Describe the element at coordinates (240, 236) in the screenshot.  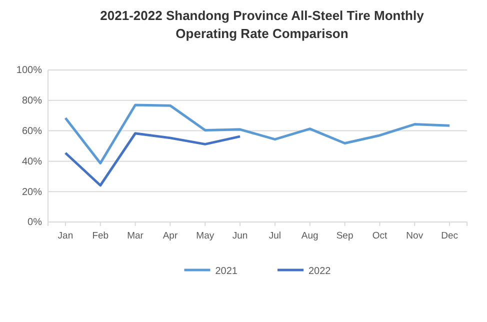
I see `x-tick-label: Jun` at that location.